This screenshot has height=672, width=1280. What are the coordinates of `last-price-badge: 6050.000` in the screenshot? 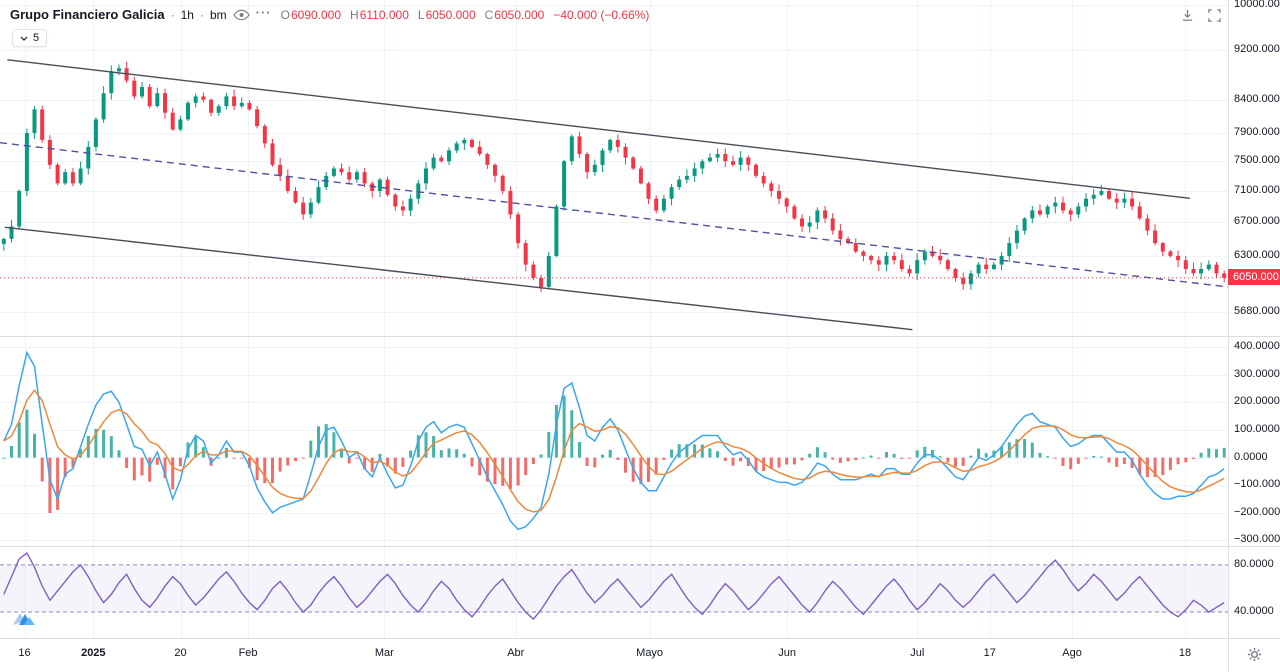 It's located at (1254, 276).